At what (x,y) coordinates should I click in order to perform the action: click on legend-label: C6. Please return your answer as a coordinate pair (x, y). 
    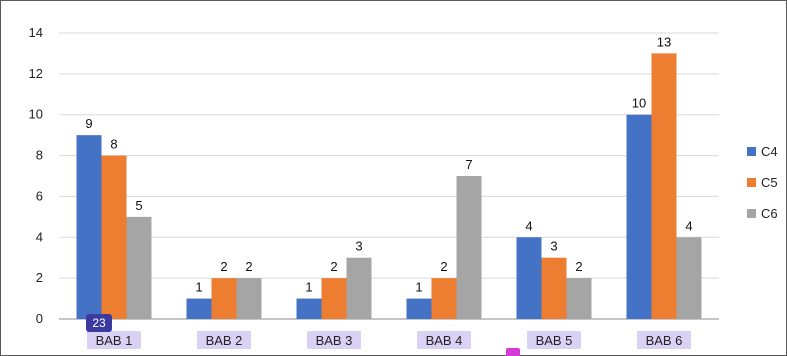
    Looking at the image, I should click on (769, 213).